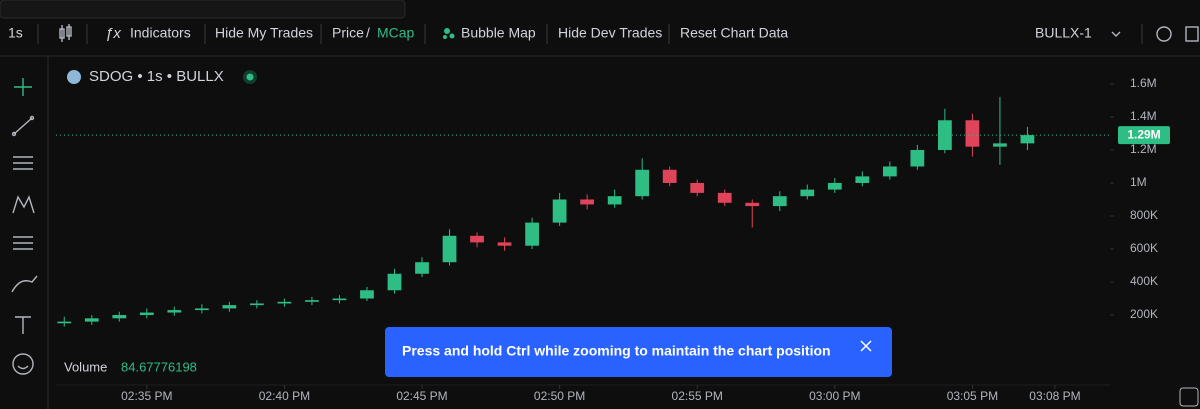 Image resolution: width=1200 pixels, height=409 pixels. What do you see at coordinates (734, 33) in the screenshot?
I see `reset-chart-data-button: Reset Chart Data` at bounding box center [734, 33].